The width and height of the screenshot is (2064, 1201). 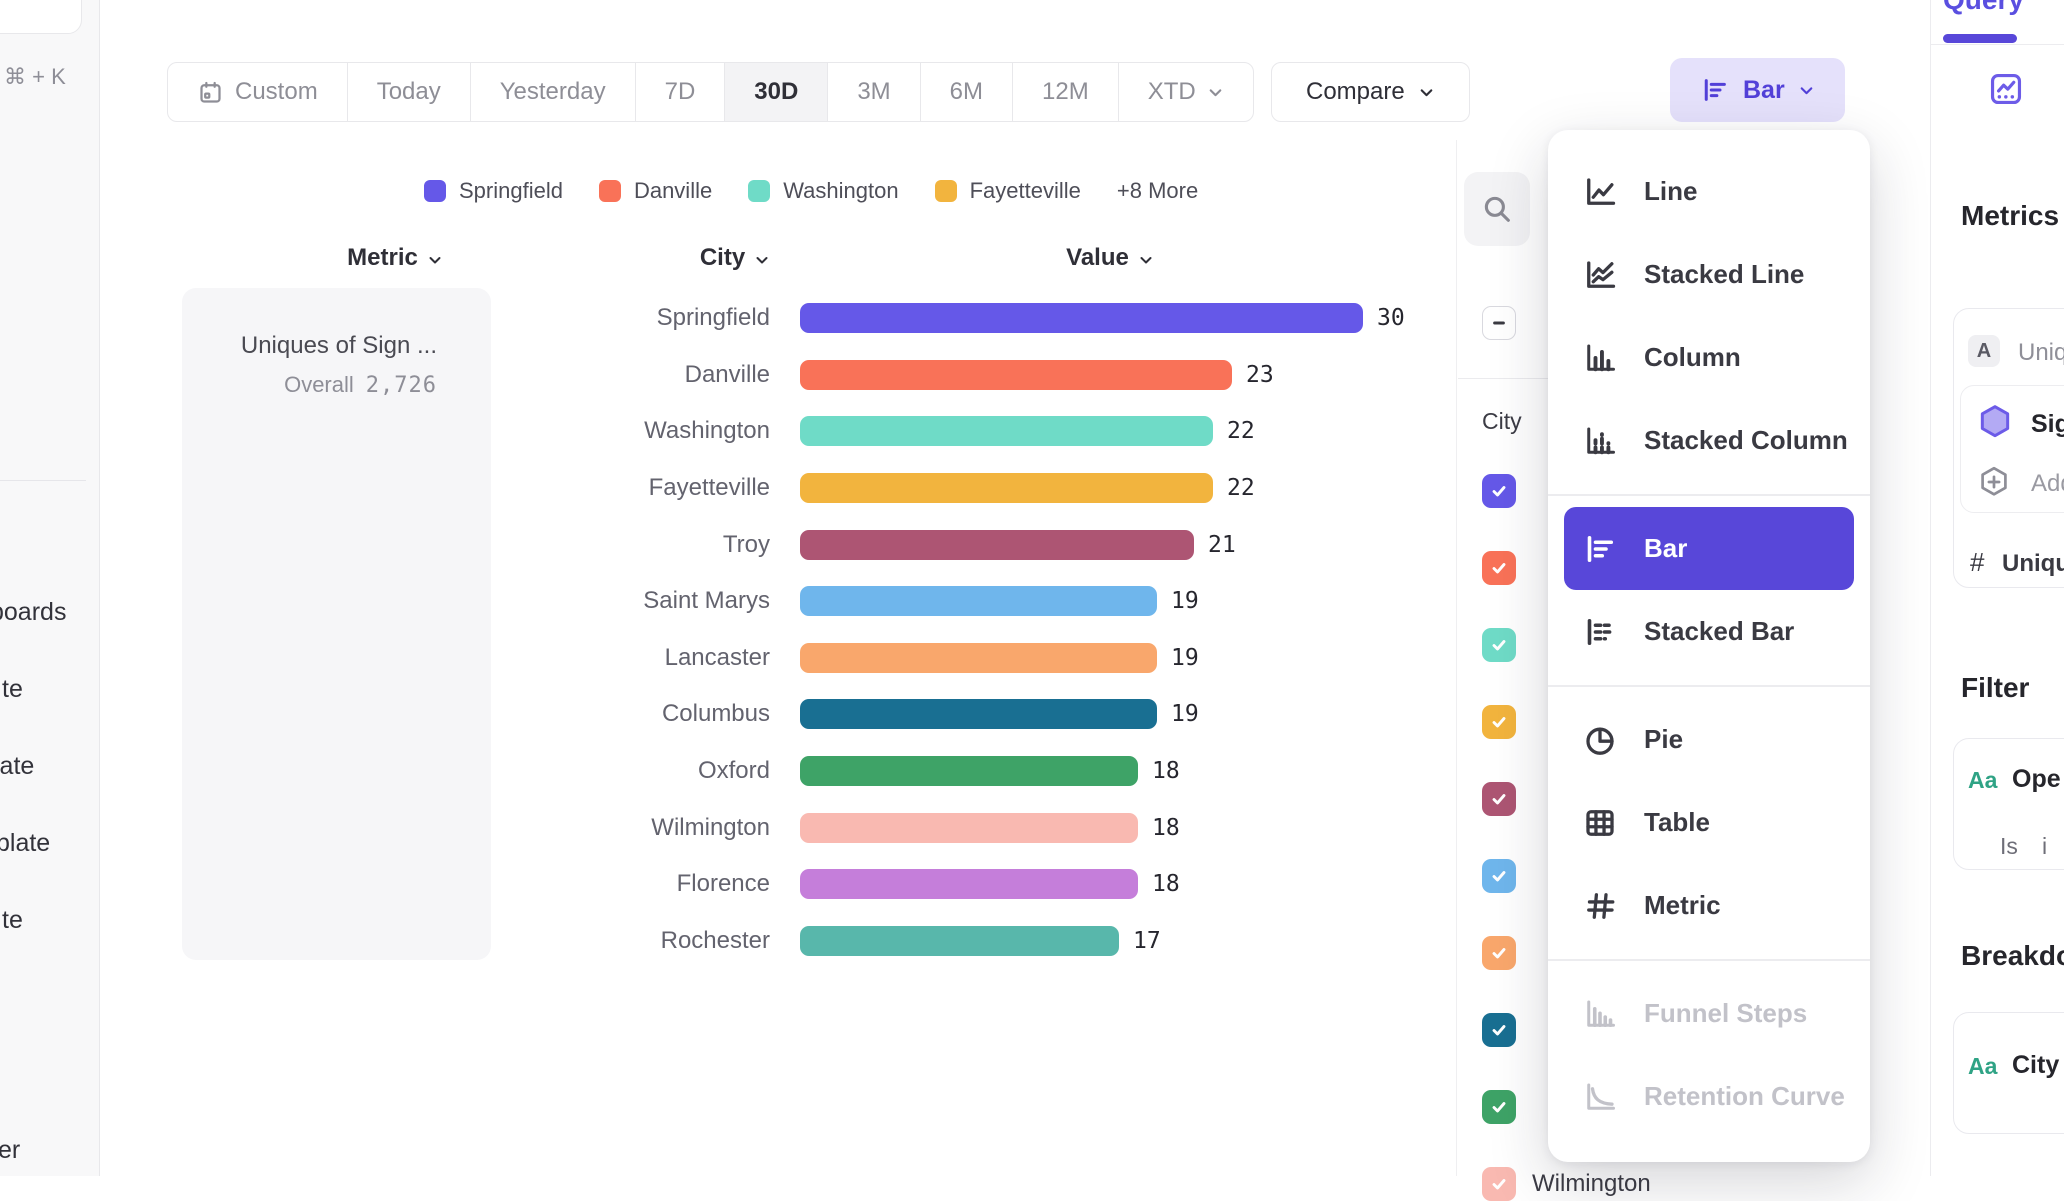 I want to click on chart-row: Washington 22, so click(x=1005, y=431).